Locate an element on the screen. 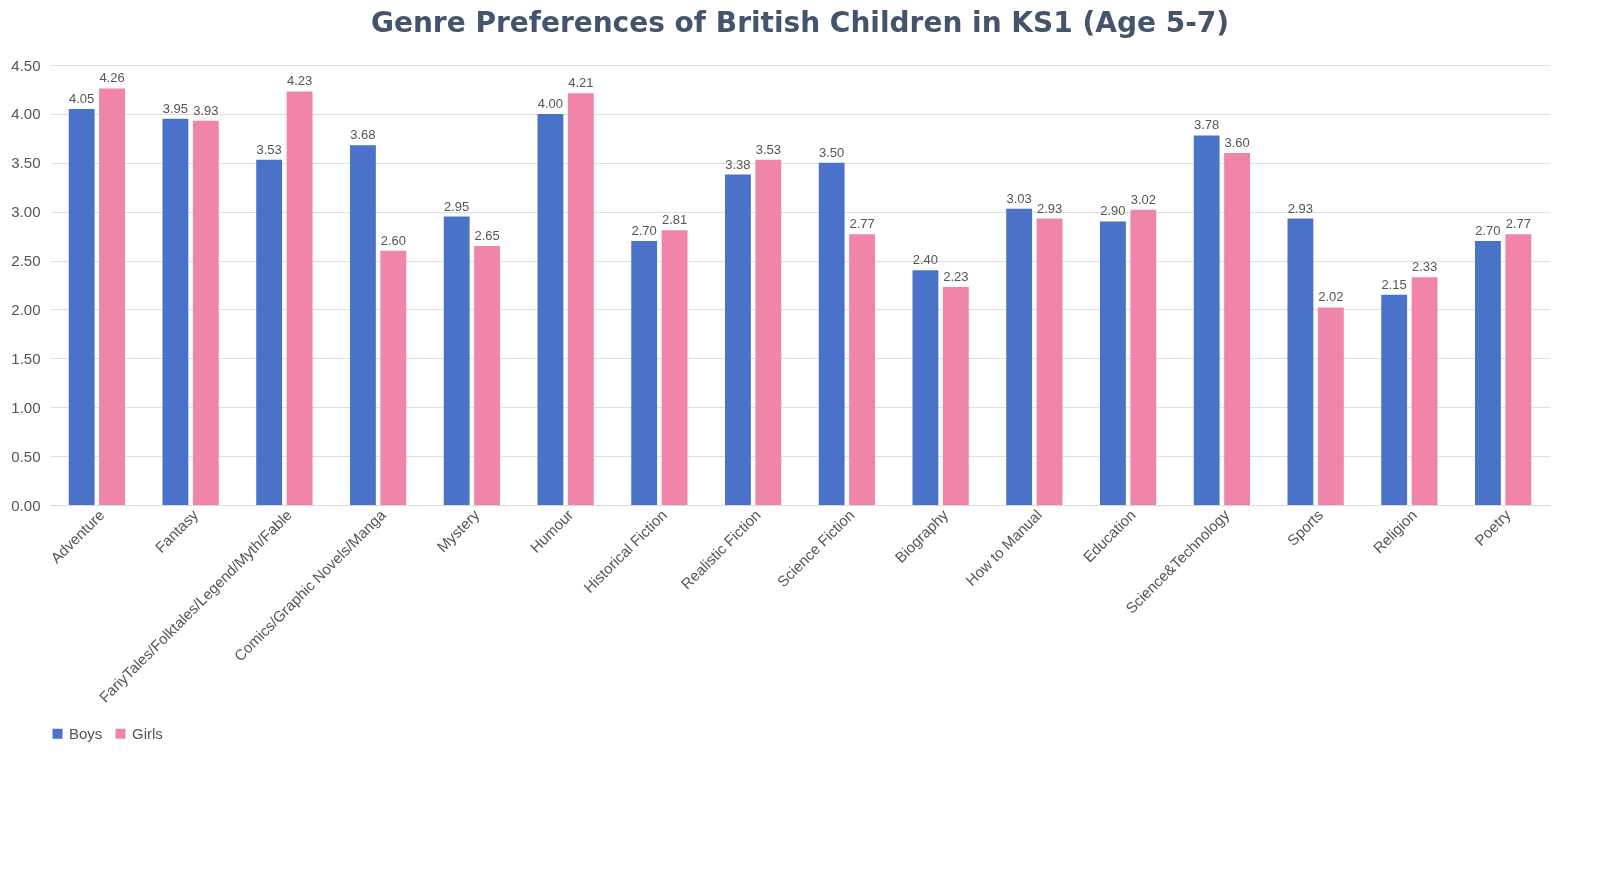 Image resolution: width=1620 pixels, height=890 pixels. data-label: 4.23 is located at coordinates (299, 81).